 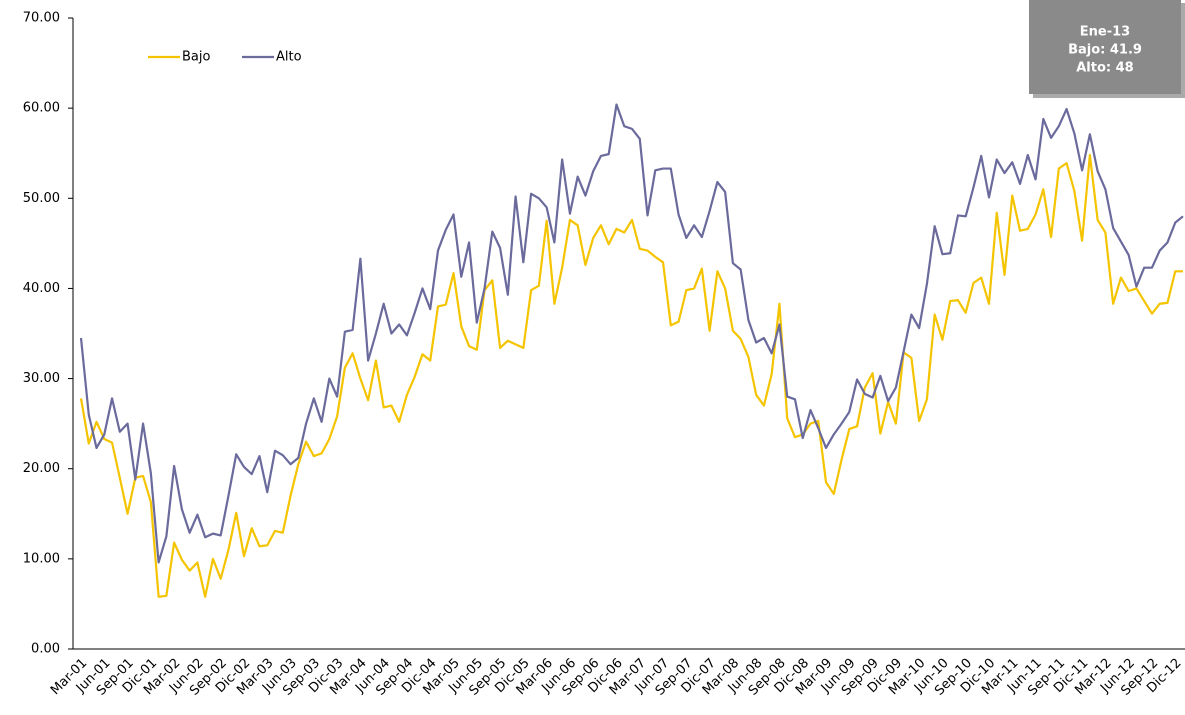 What do you see at coordinates (41, 198) in the screenshot?
I see `y-tick-label: 50.00` at bounding box center [41, 198].